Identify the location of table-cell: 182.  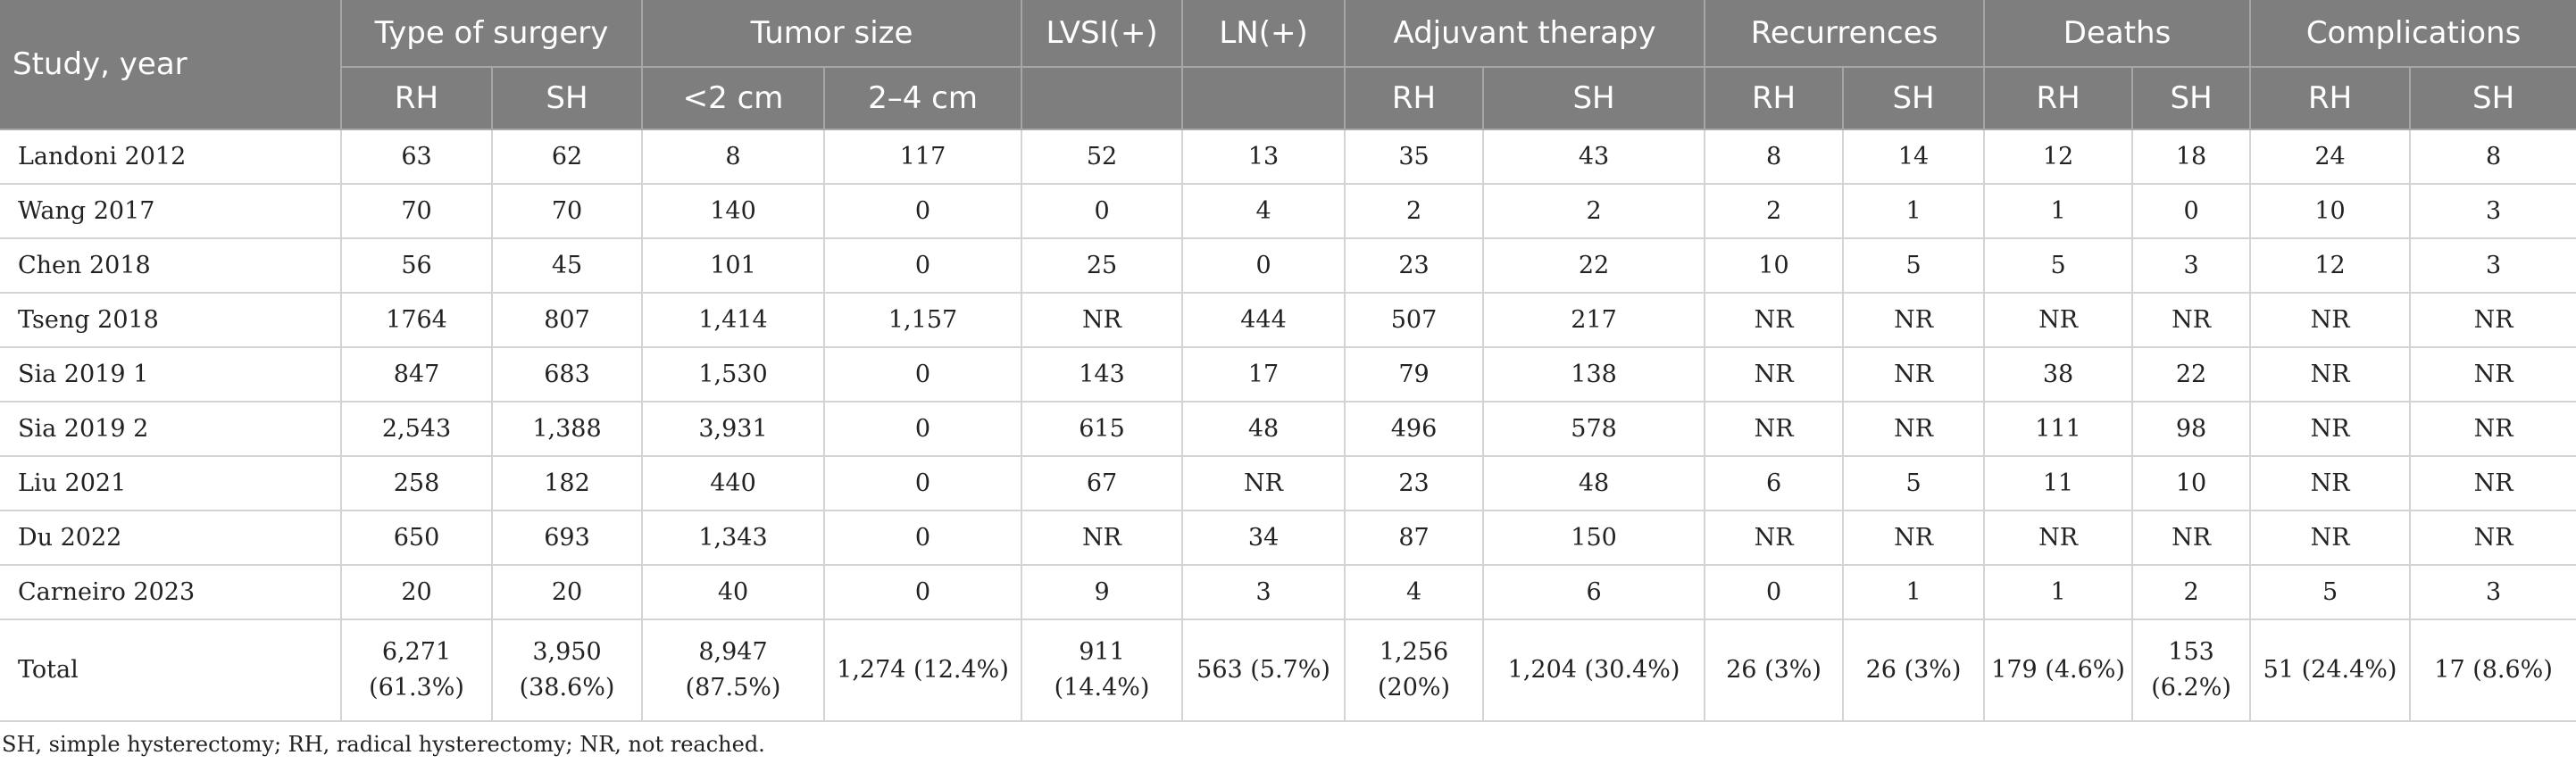
(568, 483).